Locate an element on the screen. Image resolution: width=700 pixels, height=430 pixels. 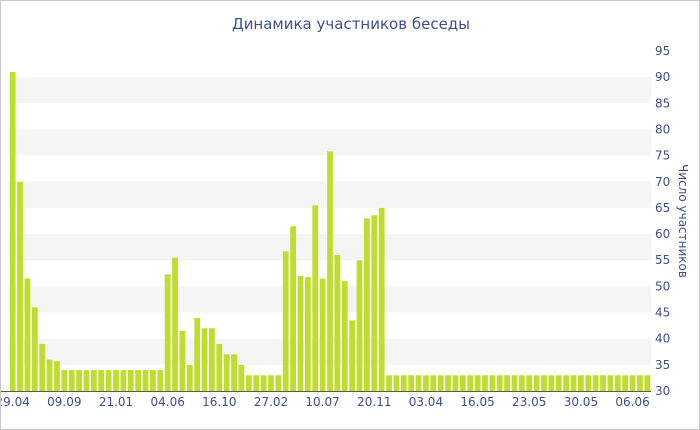
y-tick-label: 90 is located at coordinates (662, 77).